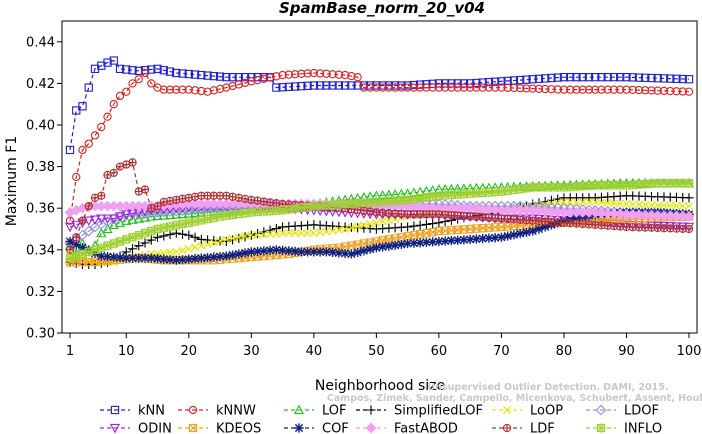  What do you see at coordinates (546, 411) in the screenshot?
I see `legend-label-loop: LoOP` at bounding box center [546, 411].